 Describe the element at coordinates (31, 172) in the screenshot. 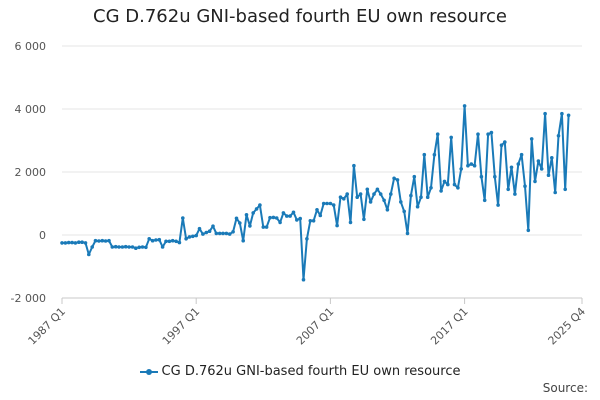

I see `y-tick-label: 2 000` at that location.